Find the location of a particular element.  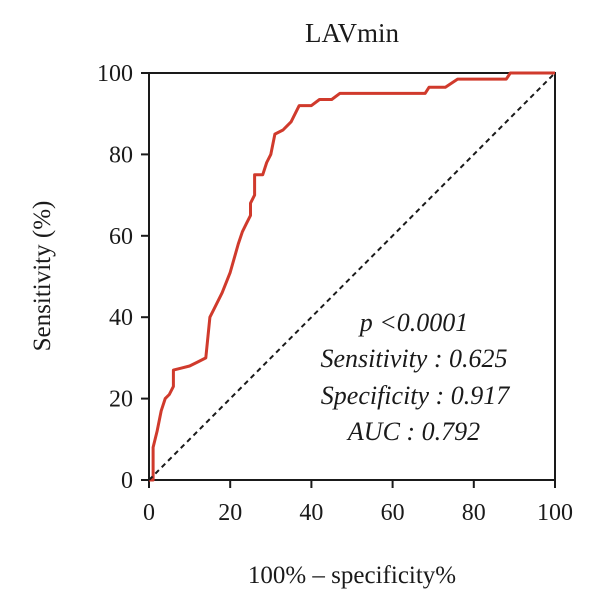

y-tick-label: 0 is located at coordinates (127, 481).